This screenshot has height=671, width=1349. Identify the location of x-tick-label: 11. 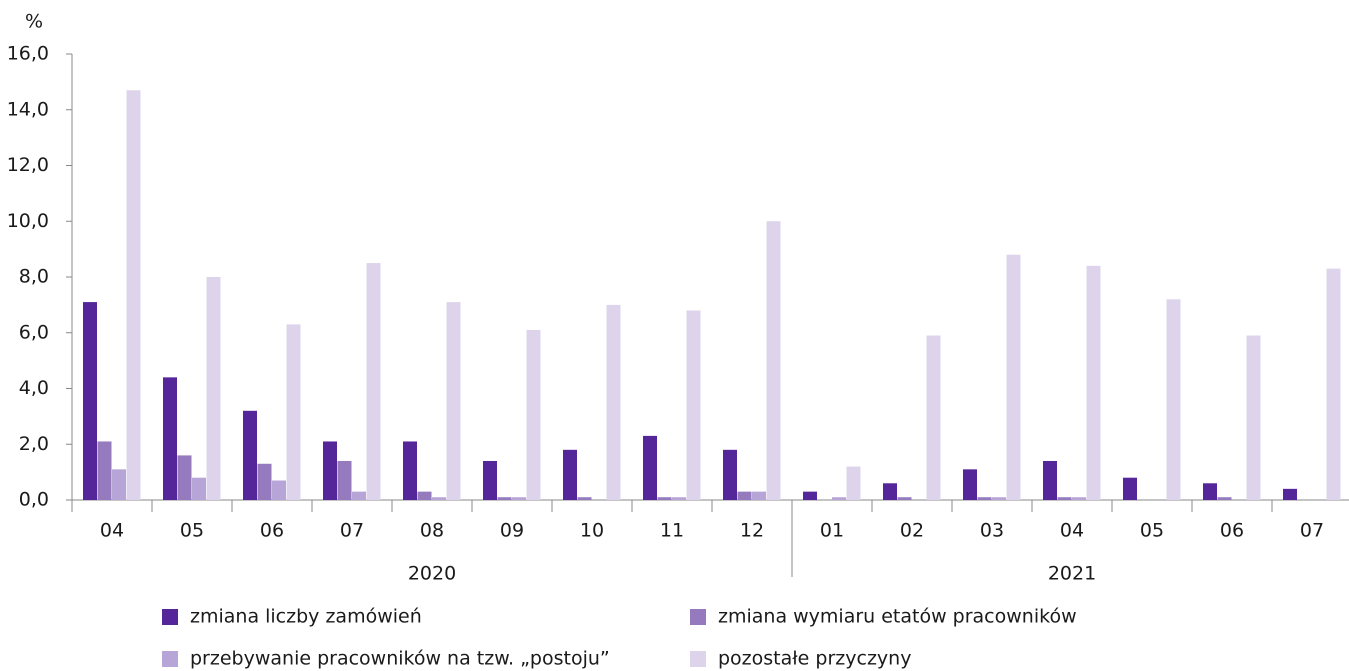
(672, 531).